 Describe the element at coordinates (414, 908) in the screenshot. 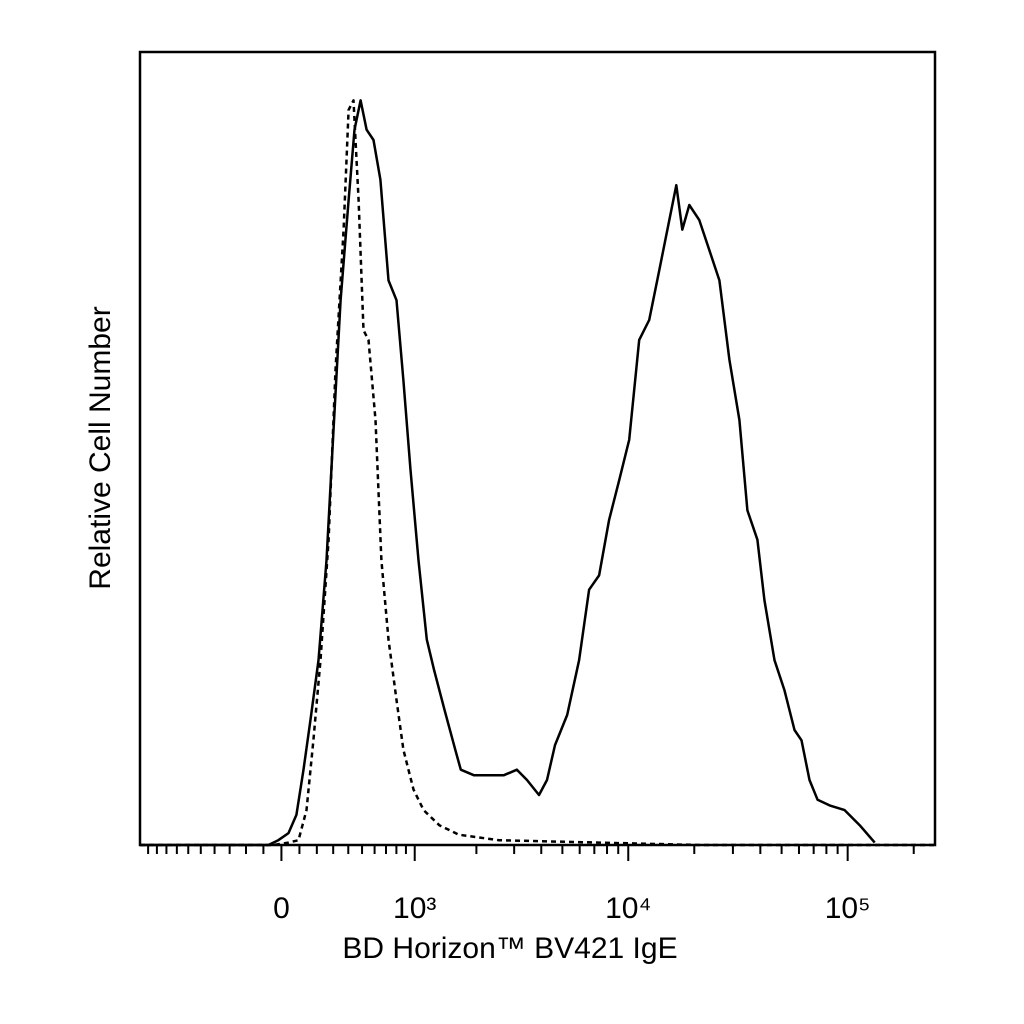

I see `x-tick-label: 10³` at that location.